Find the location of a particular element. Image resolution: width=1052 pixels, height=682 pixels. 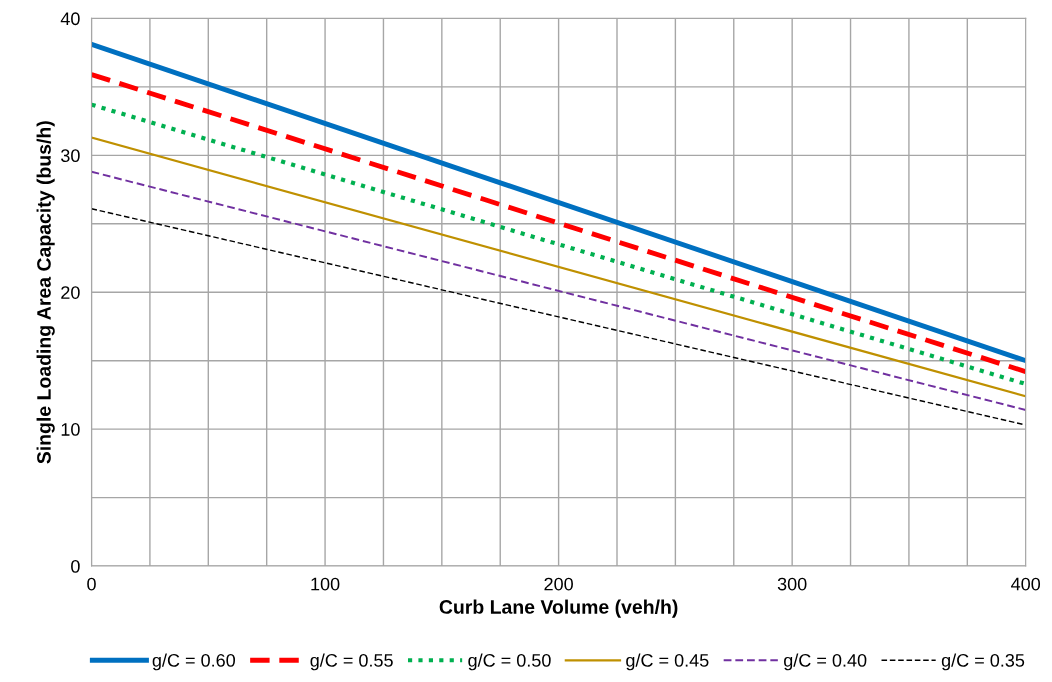

legend-label: g/C = 0.50 is located at coordinates (509, 662).